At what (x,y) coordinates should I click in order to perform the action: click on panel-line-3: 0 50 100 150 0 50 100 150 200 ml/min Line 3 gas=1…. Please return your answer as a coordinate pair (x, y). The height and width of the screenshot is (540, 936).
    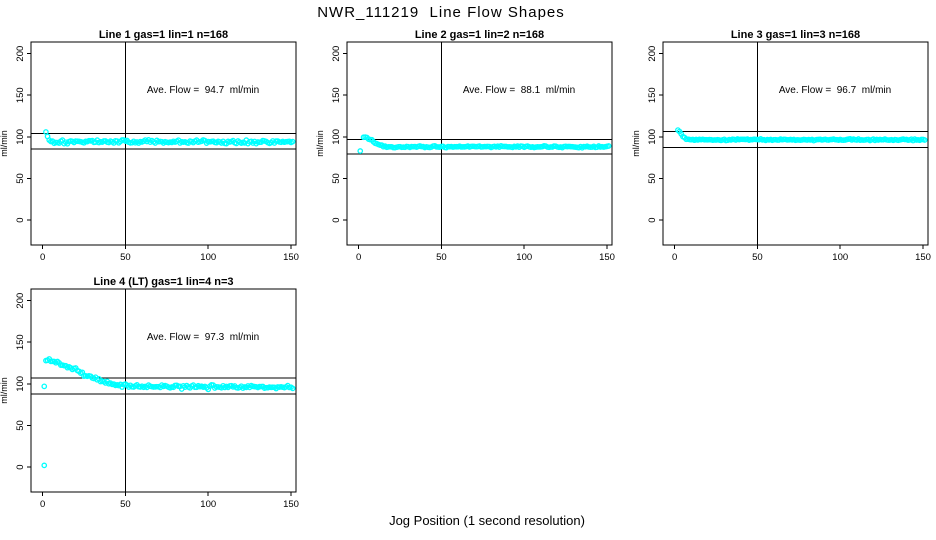
    Looking at the image, I should click on (784, 145).